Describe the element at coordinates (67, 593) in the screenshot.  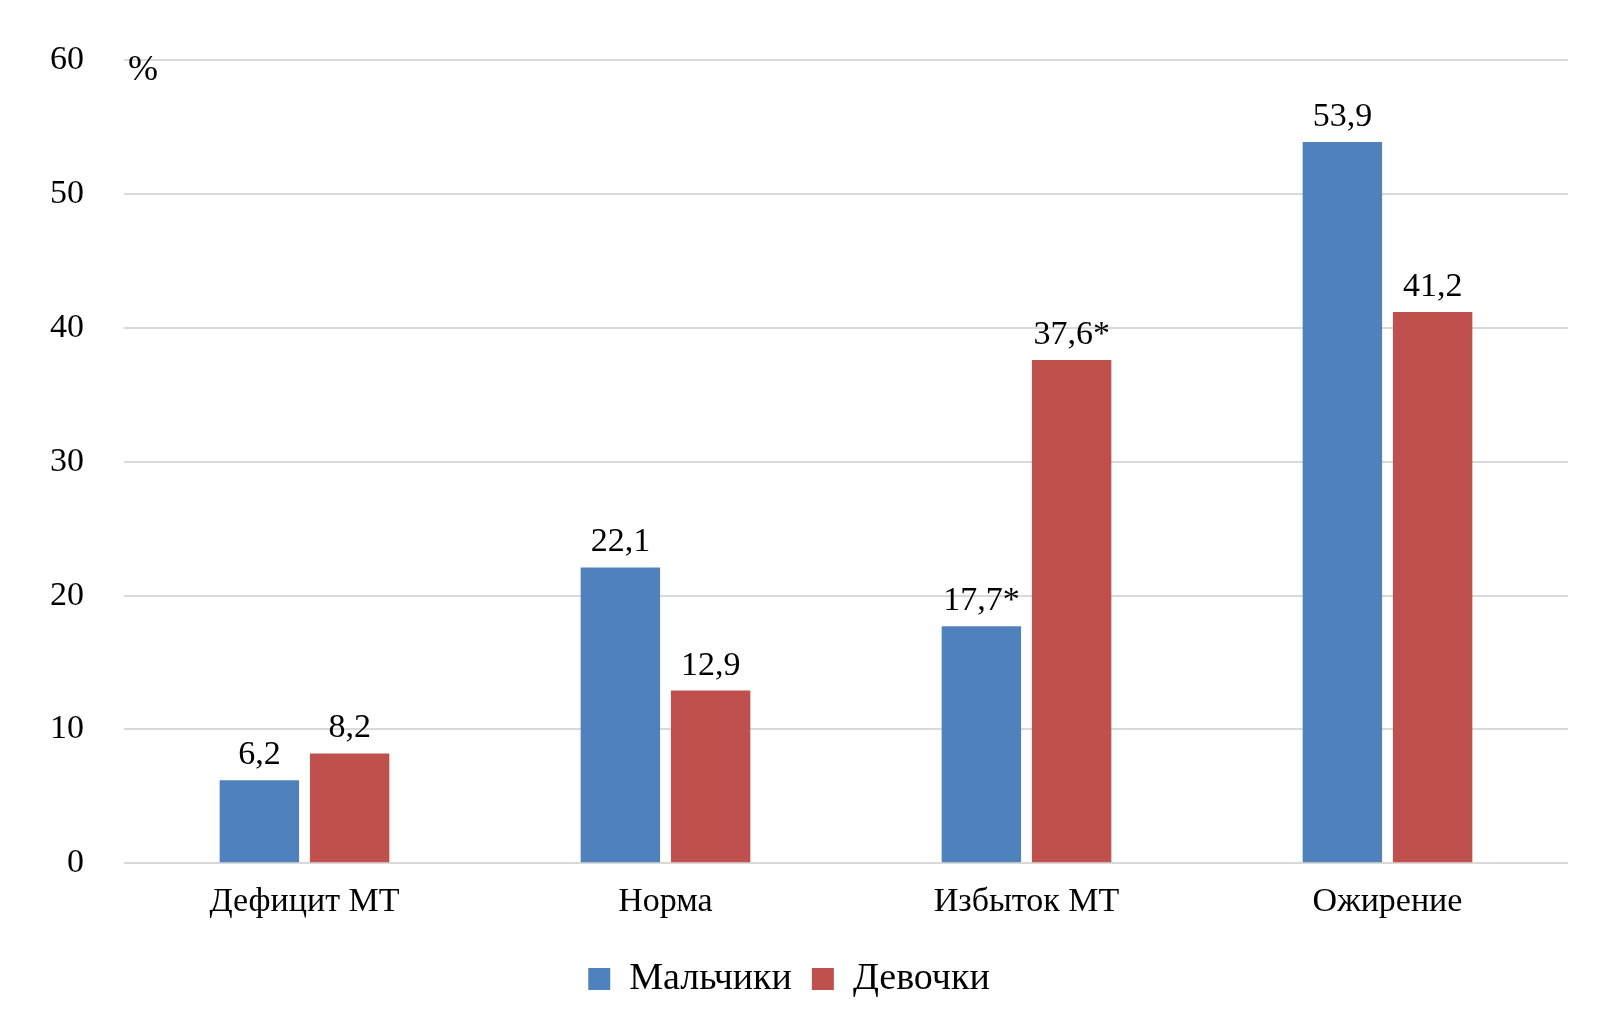
I see `y-tick-label: 20` at that location.